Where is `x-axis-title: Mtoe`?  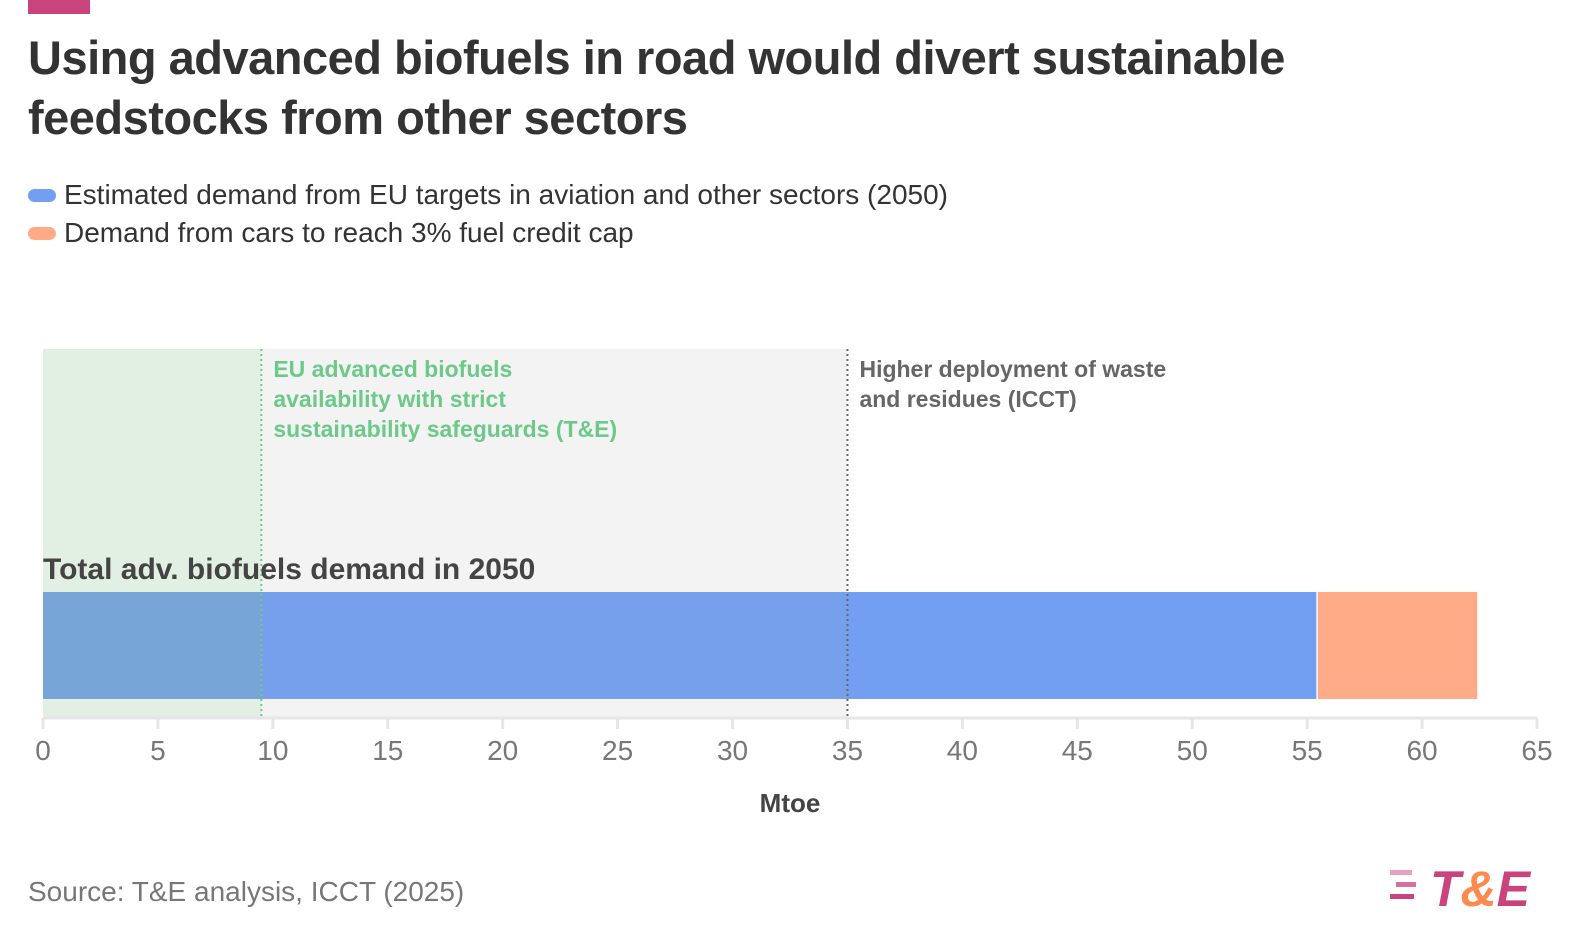 x-axis-title: Mtoe is located at coordinates (790, 803).